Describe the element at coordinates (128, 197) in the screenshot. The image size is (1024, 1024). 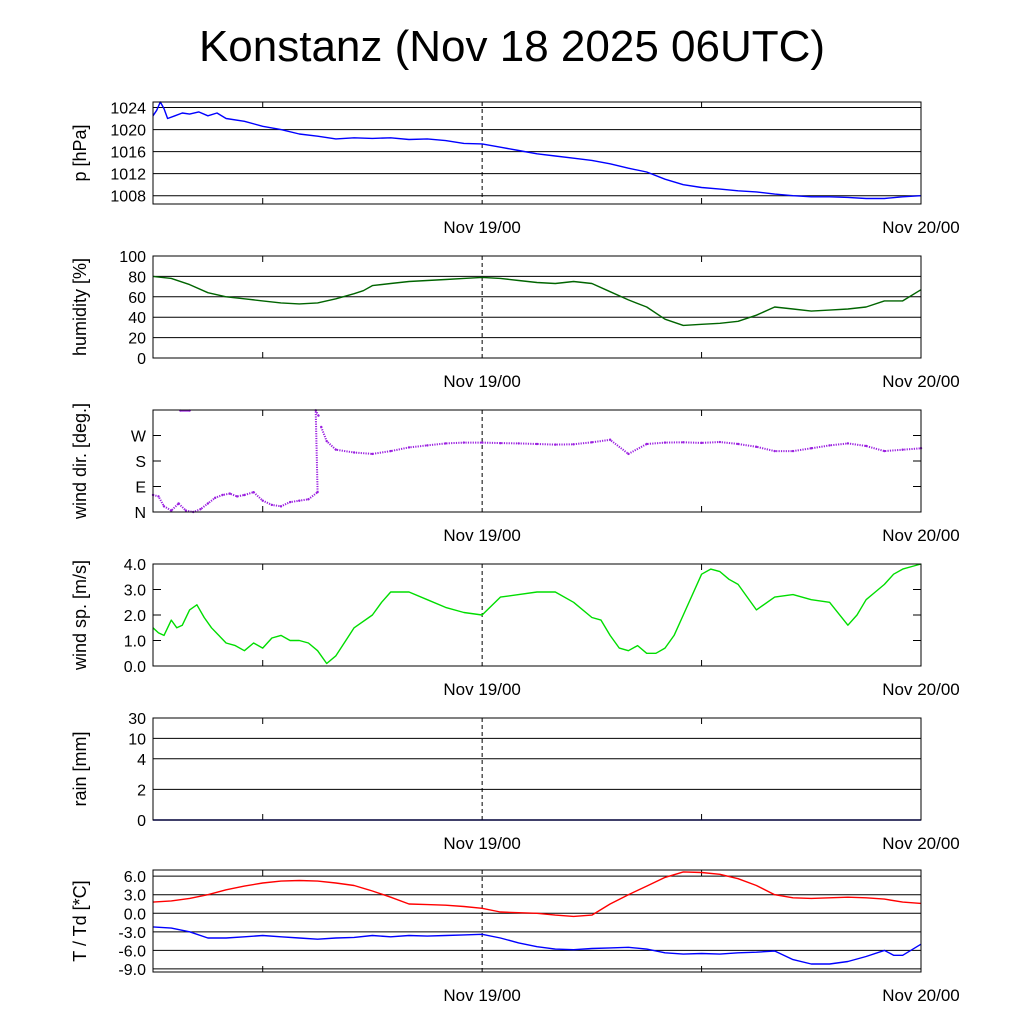
I see `ytick-label: 1008` at that location.